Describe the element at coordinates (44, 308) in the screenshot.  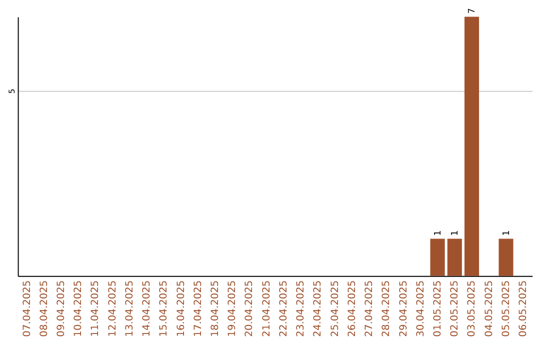
I see `x-tick-label: 08.04.2025` at that location.